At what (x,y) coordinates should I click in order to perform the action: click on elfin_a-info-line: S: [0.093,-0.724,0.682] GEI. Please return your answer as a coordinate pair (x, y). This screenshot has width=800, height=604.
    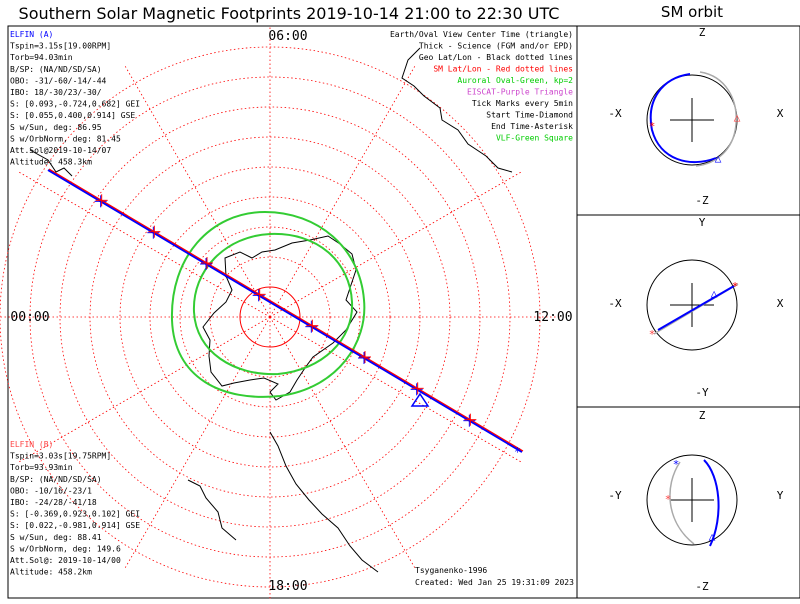
    Looking at the image, I should click on (75, 104).